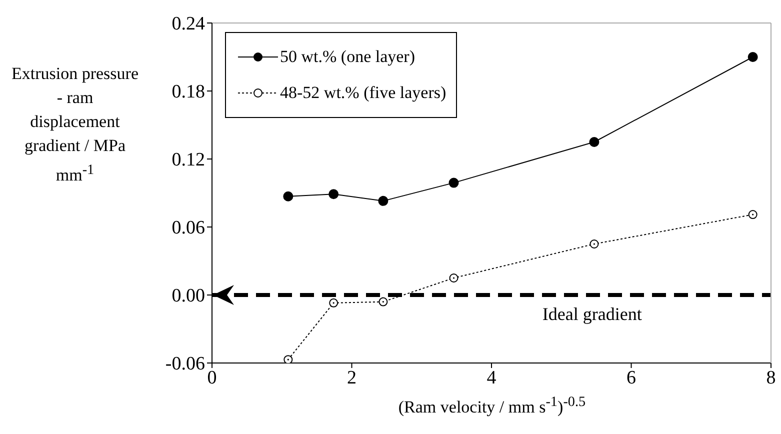 This screenshot has width=781, height=434. I want to click on ref-line-label: Ideal gradient, so click(592, 314).